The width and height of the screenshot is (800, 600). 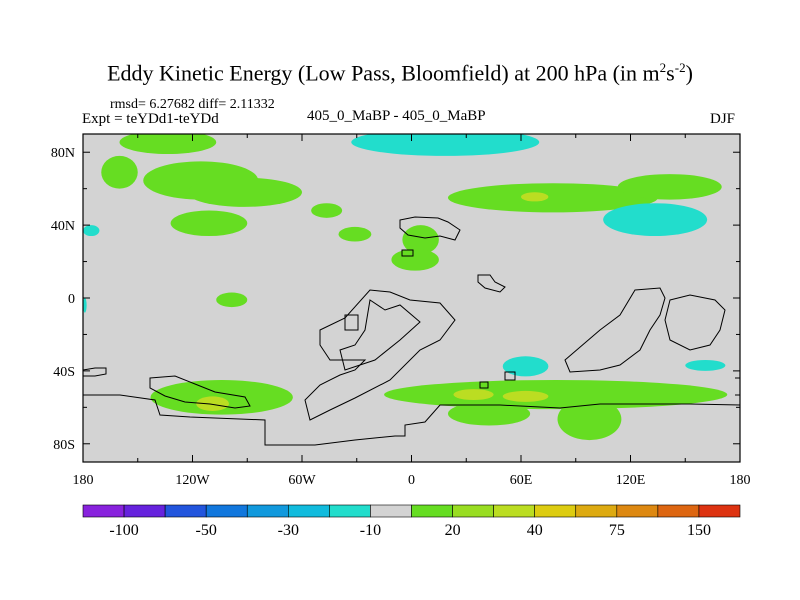 What do you see at coordinates (535, 530) in the screenshot?
I see `colorbar-label: 40` at bounding box center [535, 530].